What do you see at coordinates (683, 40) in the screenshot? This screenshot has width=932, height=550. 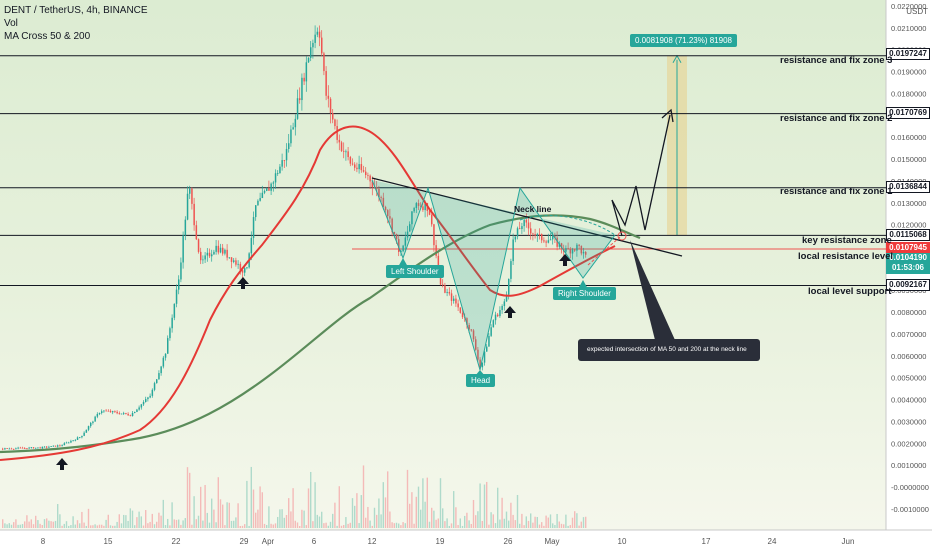 I see `target-measure-label: 0.0081908 (71.23%) 81908` at bounding box center [683, 40].